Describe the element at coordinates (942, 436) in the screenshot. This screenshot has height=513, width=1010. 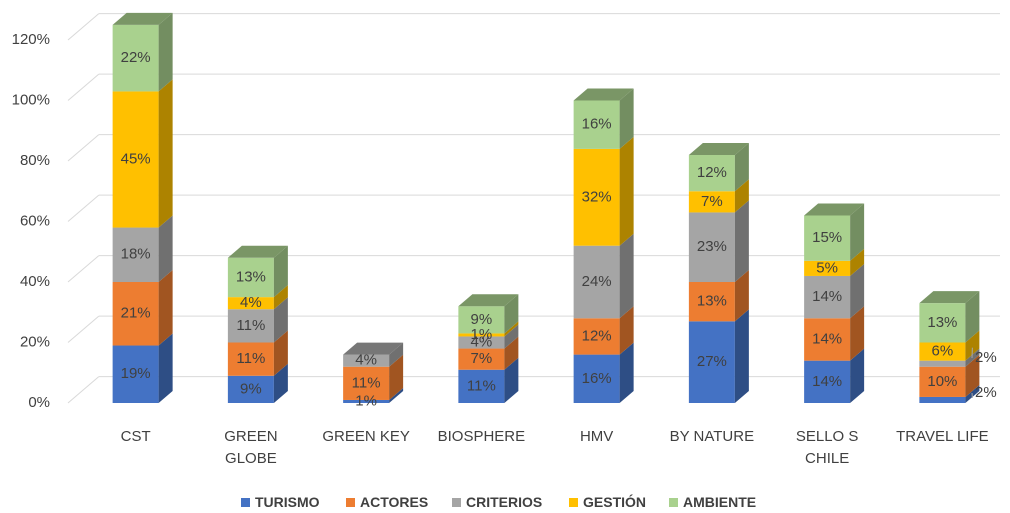
I see `x-tick-label: TRAVEL LIFE` at that location.